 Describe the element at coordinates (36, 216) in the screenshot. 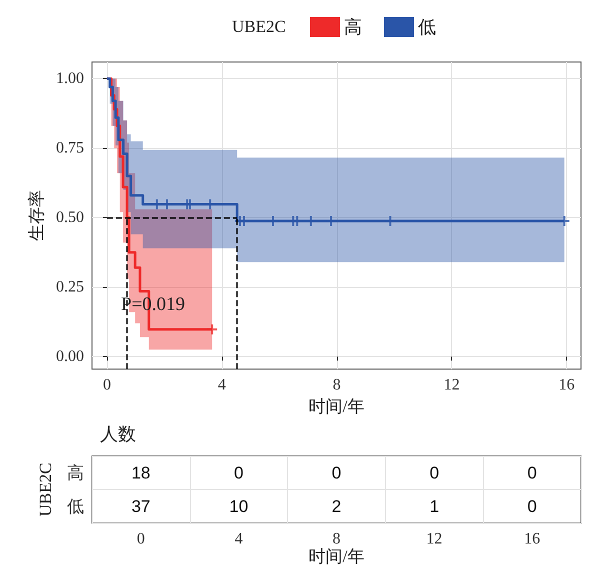

I see `y-axis-title: 生存率` at that location.